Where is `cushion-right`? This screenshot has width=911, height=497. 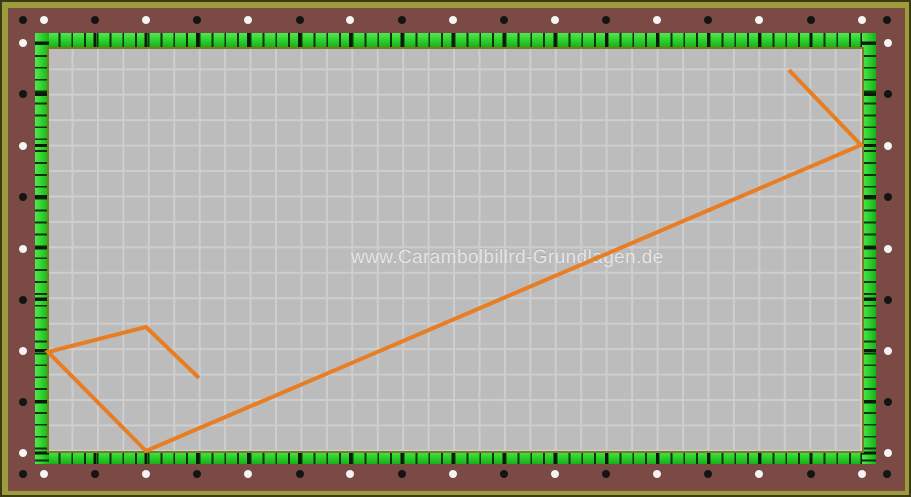
cushion-right is located at coordinates (869, 248).